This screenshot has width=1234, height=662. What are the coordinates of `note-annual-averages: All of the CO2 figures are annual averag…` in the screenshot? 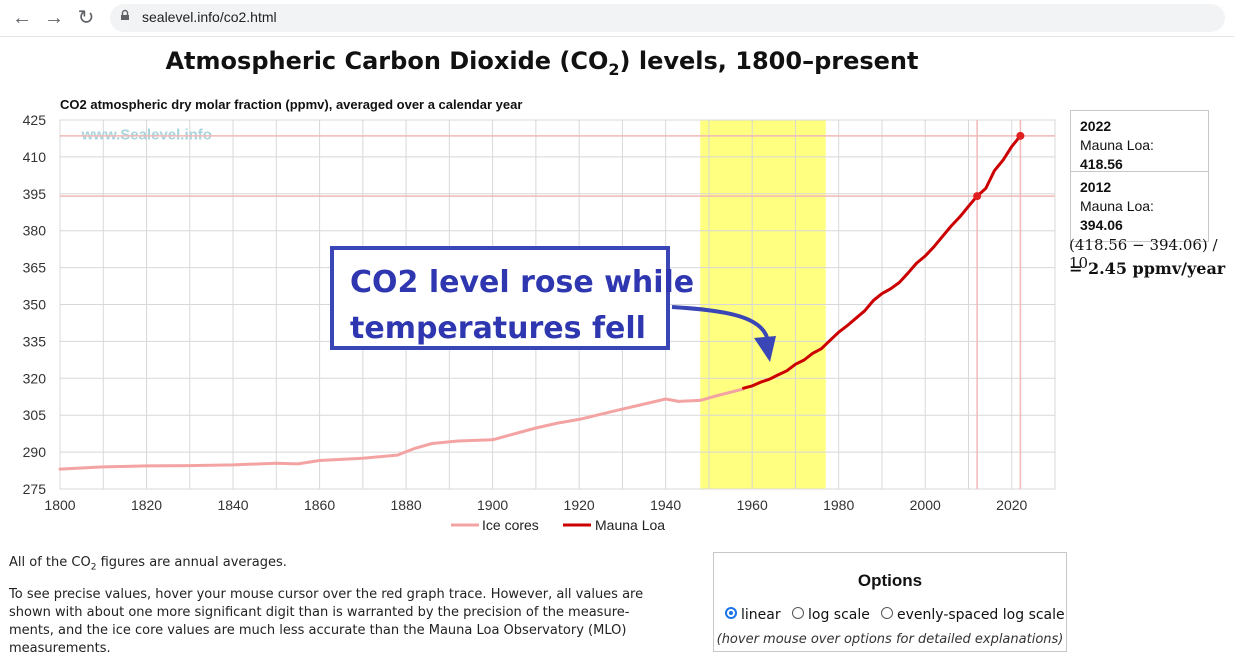 It's located at (148, 564).